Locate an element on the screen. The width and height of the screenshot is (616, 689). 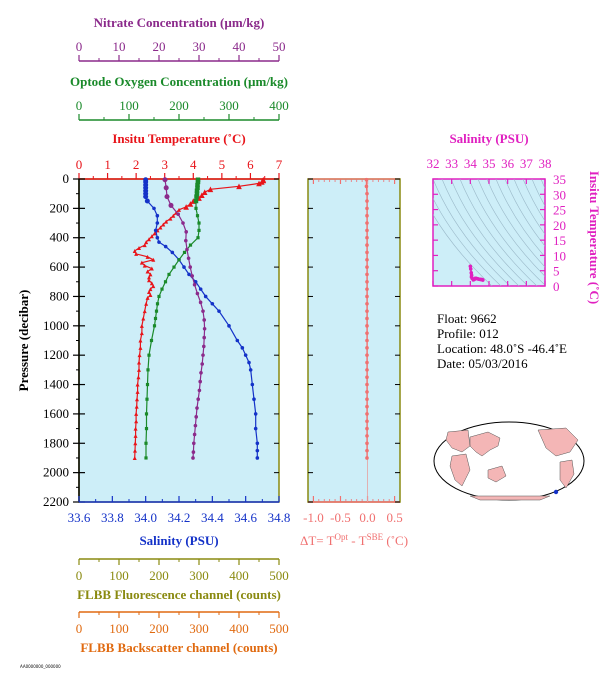
nitrate-tick-label: 20 is located at coordinates (159, 46).